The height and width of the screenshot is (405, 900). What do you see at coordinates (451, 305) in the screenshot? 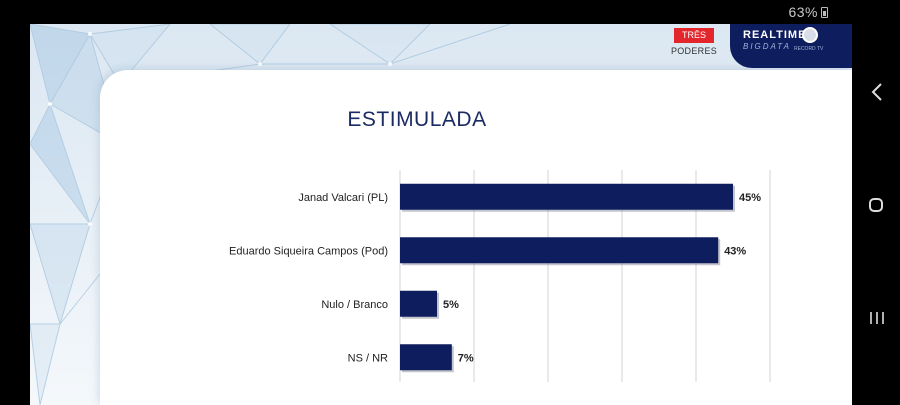
I see `data-label: 5%` at bounding box center [451, 305].